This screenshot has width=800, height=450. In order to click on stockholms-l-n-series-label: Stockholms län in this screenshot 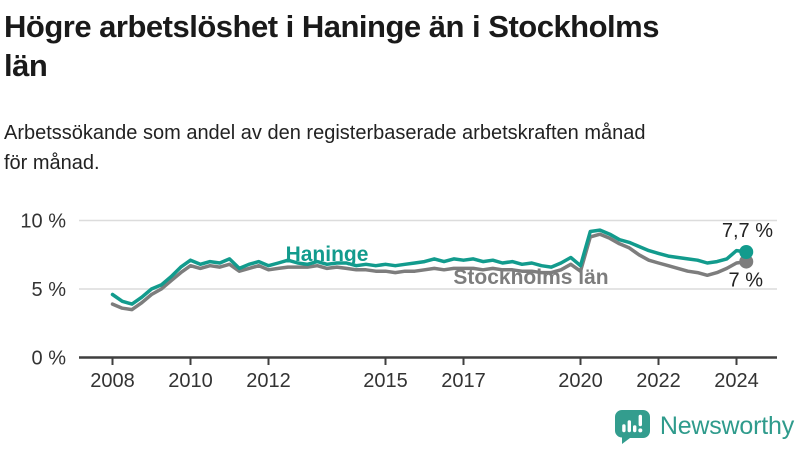, I will do `click(530, 277)`.